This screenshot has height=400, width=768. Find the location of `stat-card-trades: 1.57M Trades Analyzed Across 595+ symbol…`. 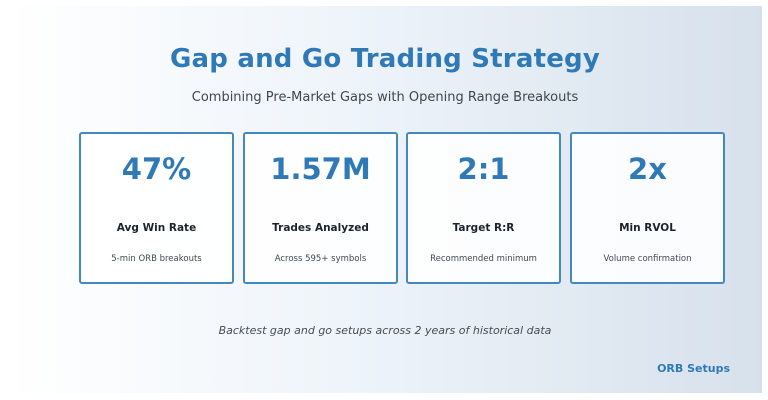

stat-card-trades: 1.57M Trades Analyzed Across 595+ symbol… is located at coordinates (320, 208).